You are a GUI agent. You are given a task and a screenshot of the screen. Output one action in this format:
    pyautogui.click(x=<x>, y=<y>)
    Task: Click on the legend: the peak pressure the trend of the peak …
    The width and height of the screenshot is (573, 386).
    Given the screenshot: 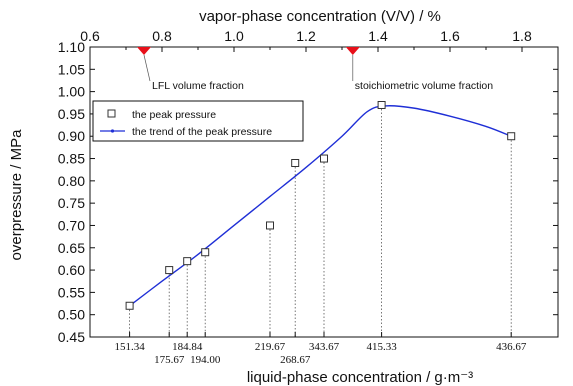 What is the action you would take?
    pyautogui.click(x=198, y=121)
    